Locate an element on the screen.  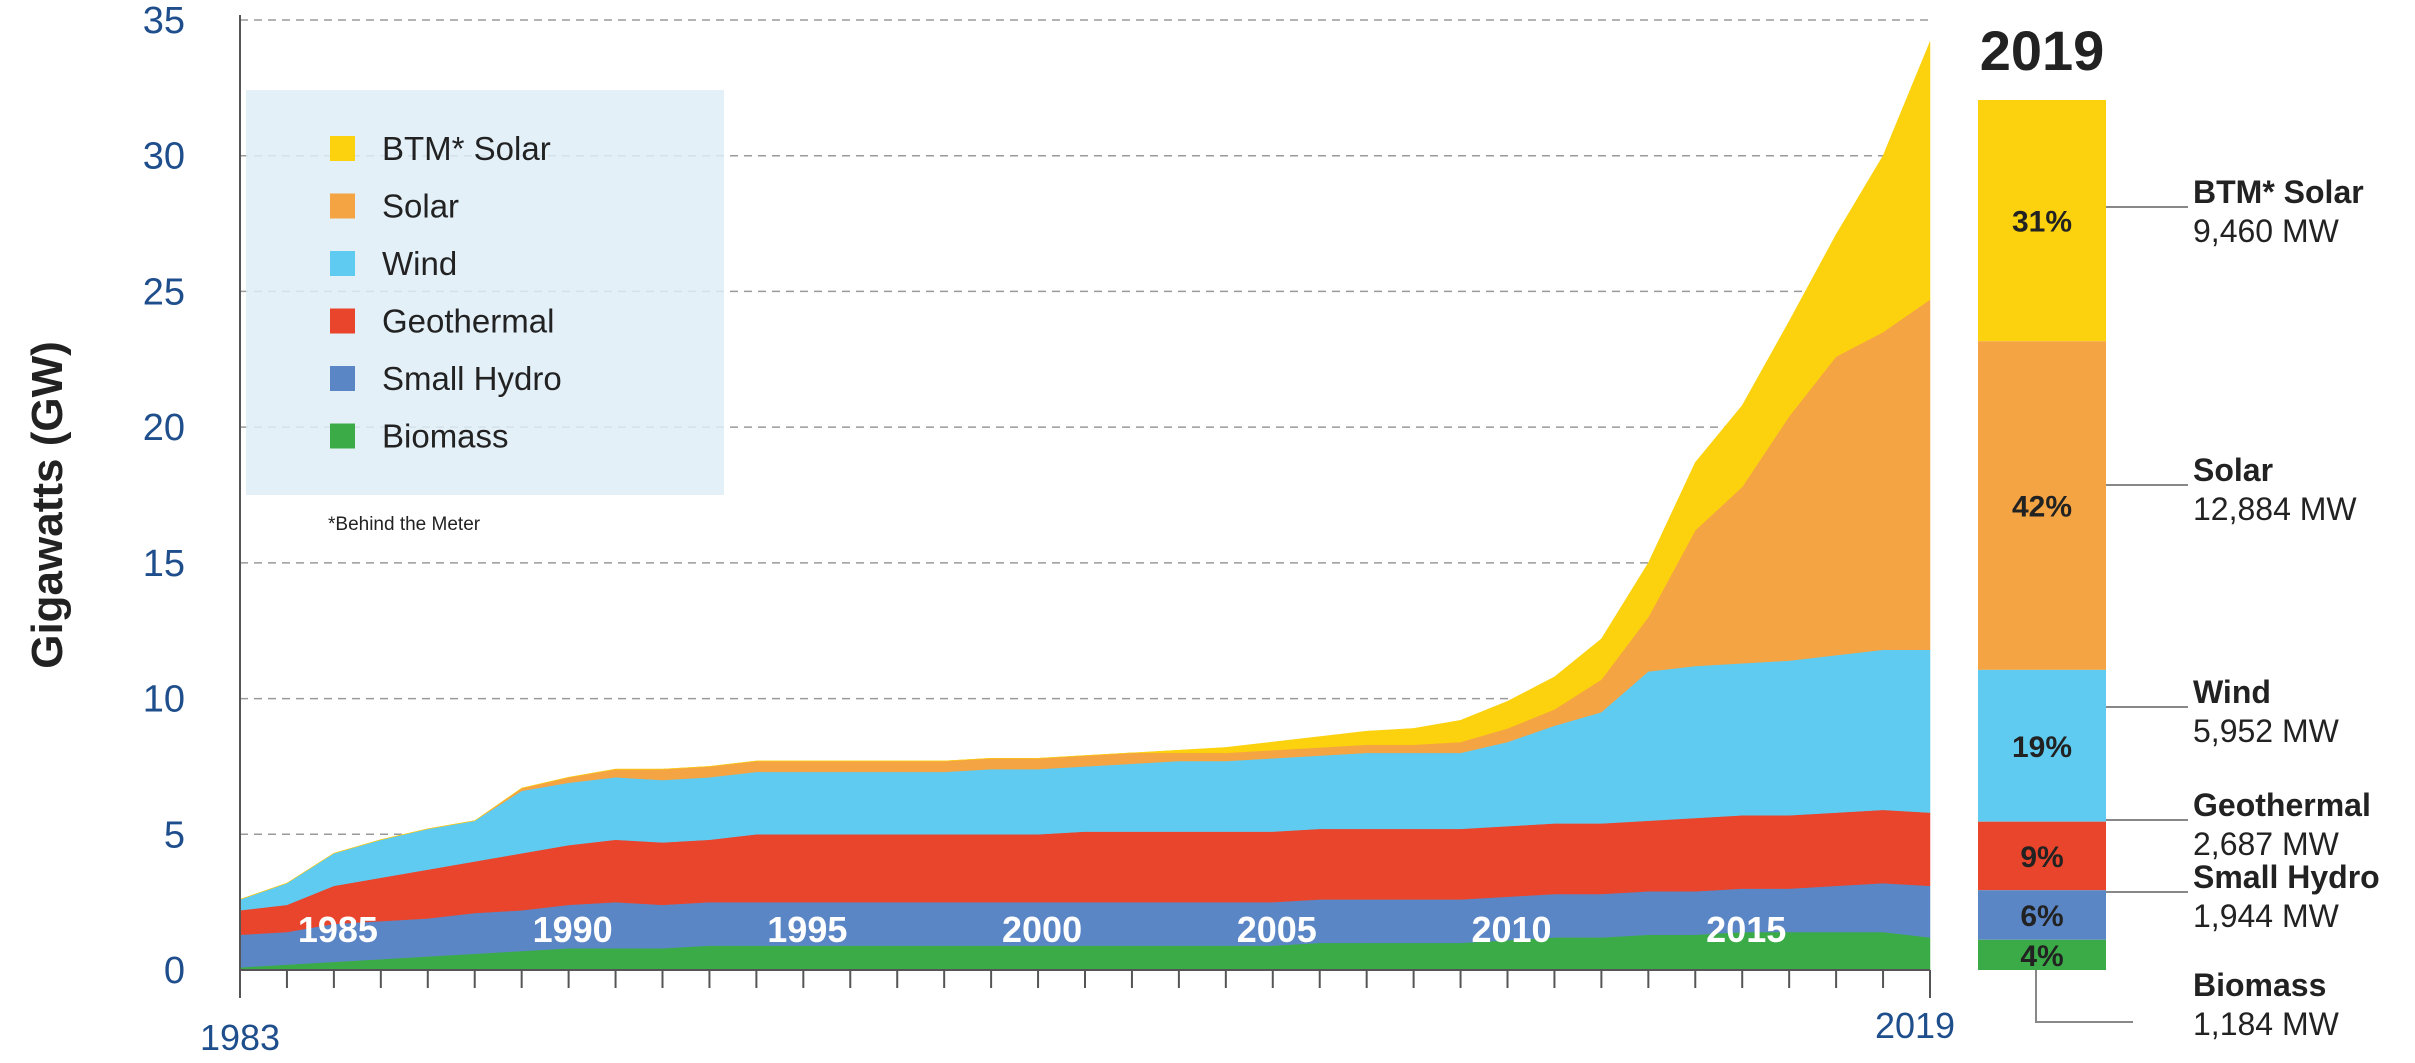
y-tick-label: 20 is located at coordinates (164, 428).